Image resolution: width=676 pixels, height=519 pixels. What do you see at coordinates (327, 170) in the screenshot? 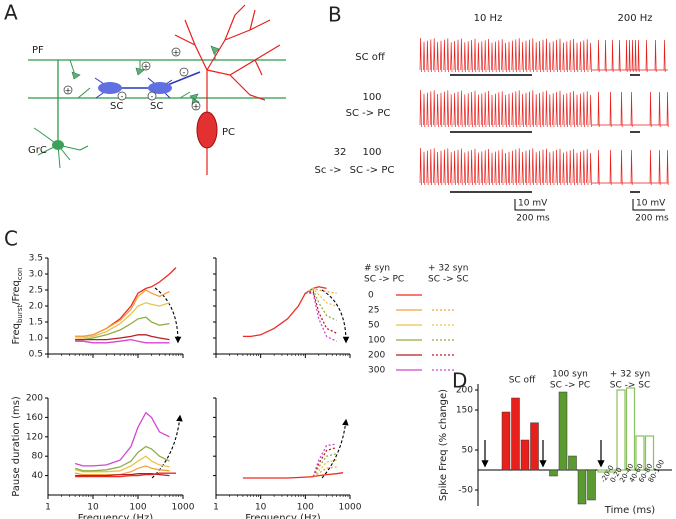
I see `row-label: Sc ->` at bounding box center [327, 170].